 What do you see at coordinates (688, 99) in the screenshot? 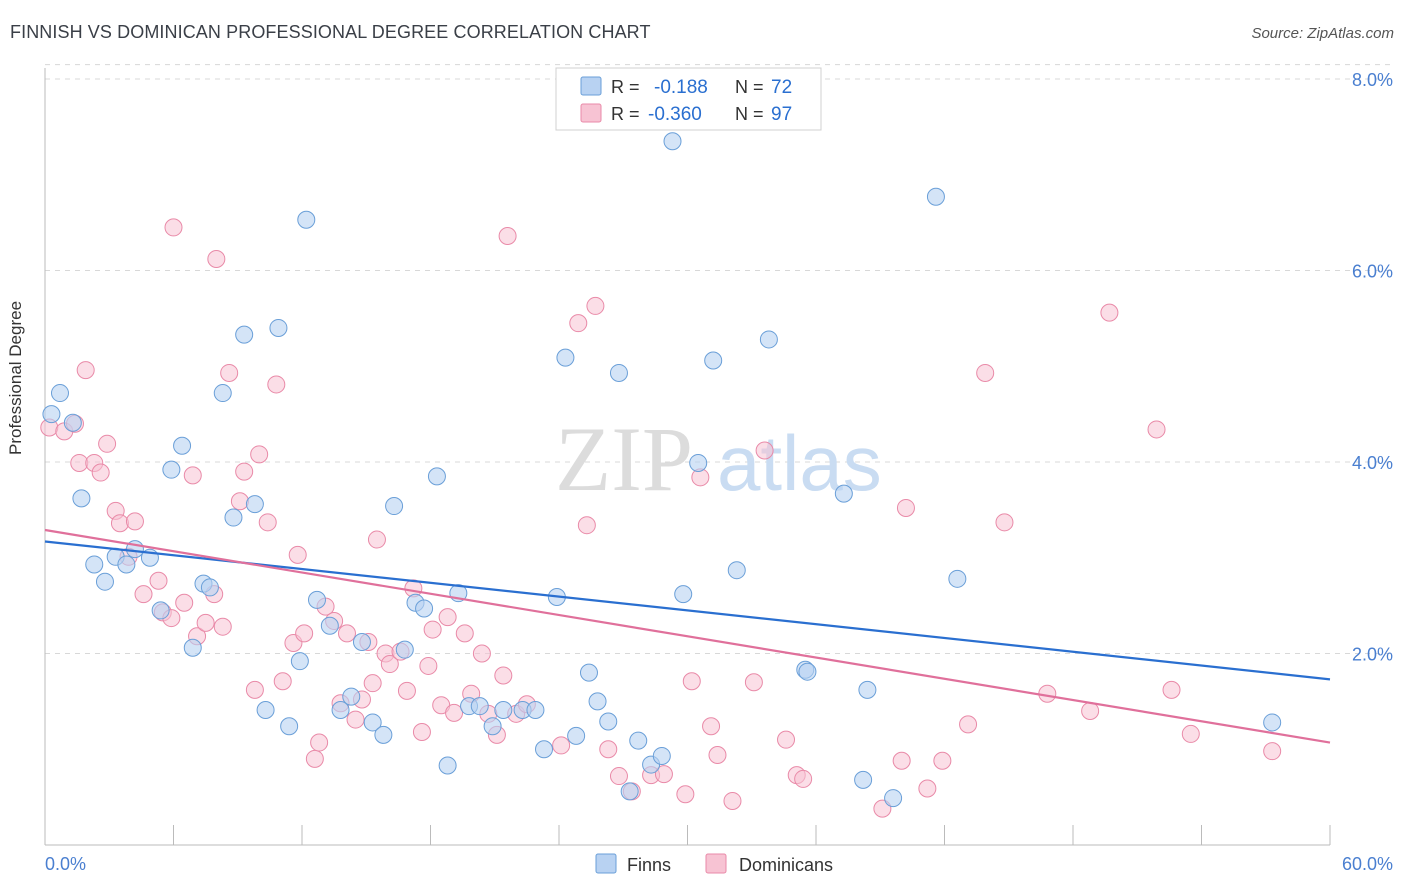
I see `legend-top: R = -0.188 N = 72 R = -0.360 N = 97` at bounding box center [688, 99].